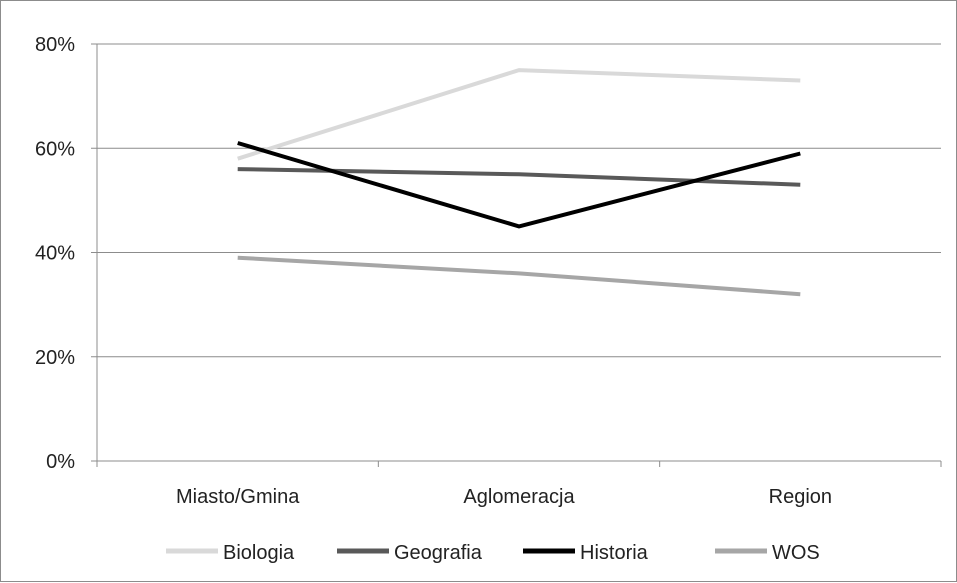  What do you see at coordinates (259, 553) in the screenshot?
I see `legend-label-biologia: Biologia` at bounding box center [259, 553].